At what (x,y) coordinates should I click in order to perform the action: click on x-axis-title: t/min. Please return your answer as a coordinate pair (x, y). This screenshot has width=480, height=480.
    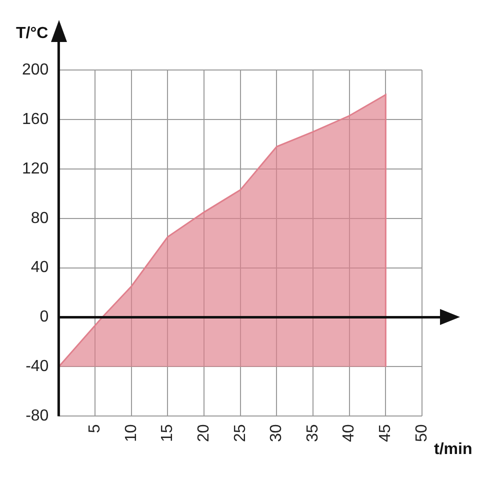
    Looking at the image, I should click on (453, 449).